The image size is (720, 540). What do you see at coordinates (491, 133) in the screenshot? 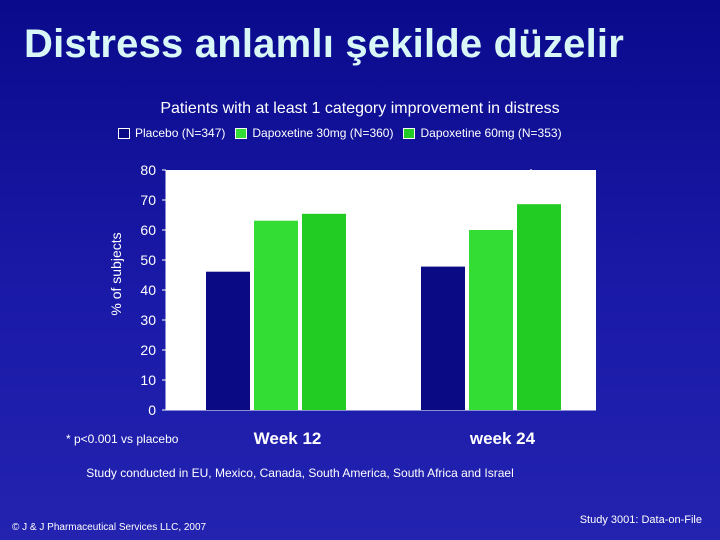
I see `legend-label-dapoxetine-60: Dapoxetine 60mg (N=353)` at bounding box center [491, 133].